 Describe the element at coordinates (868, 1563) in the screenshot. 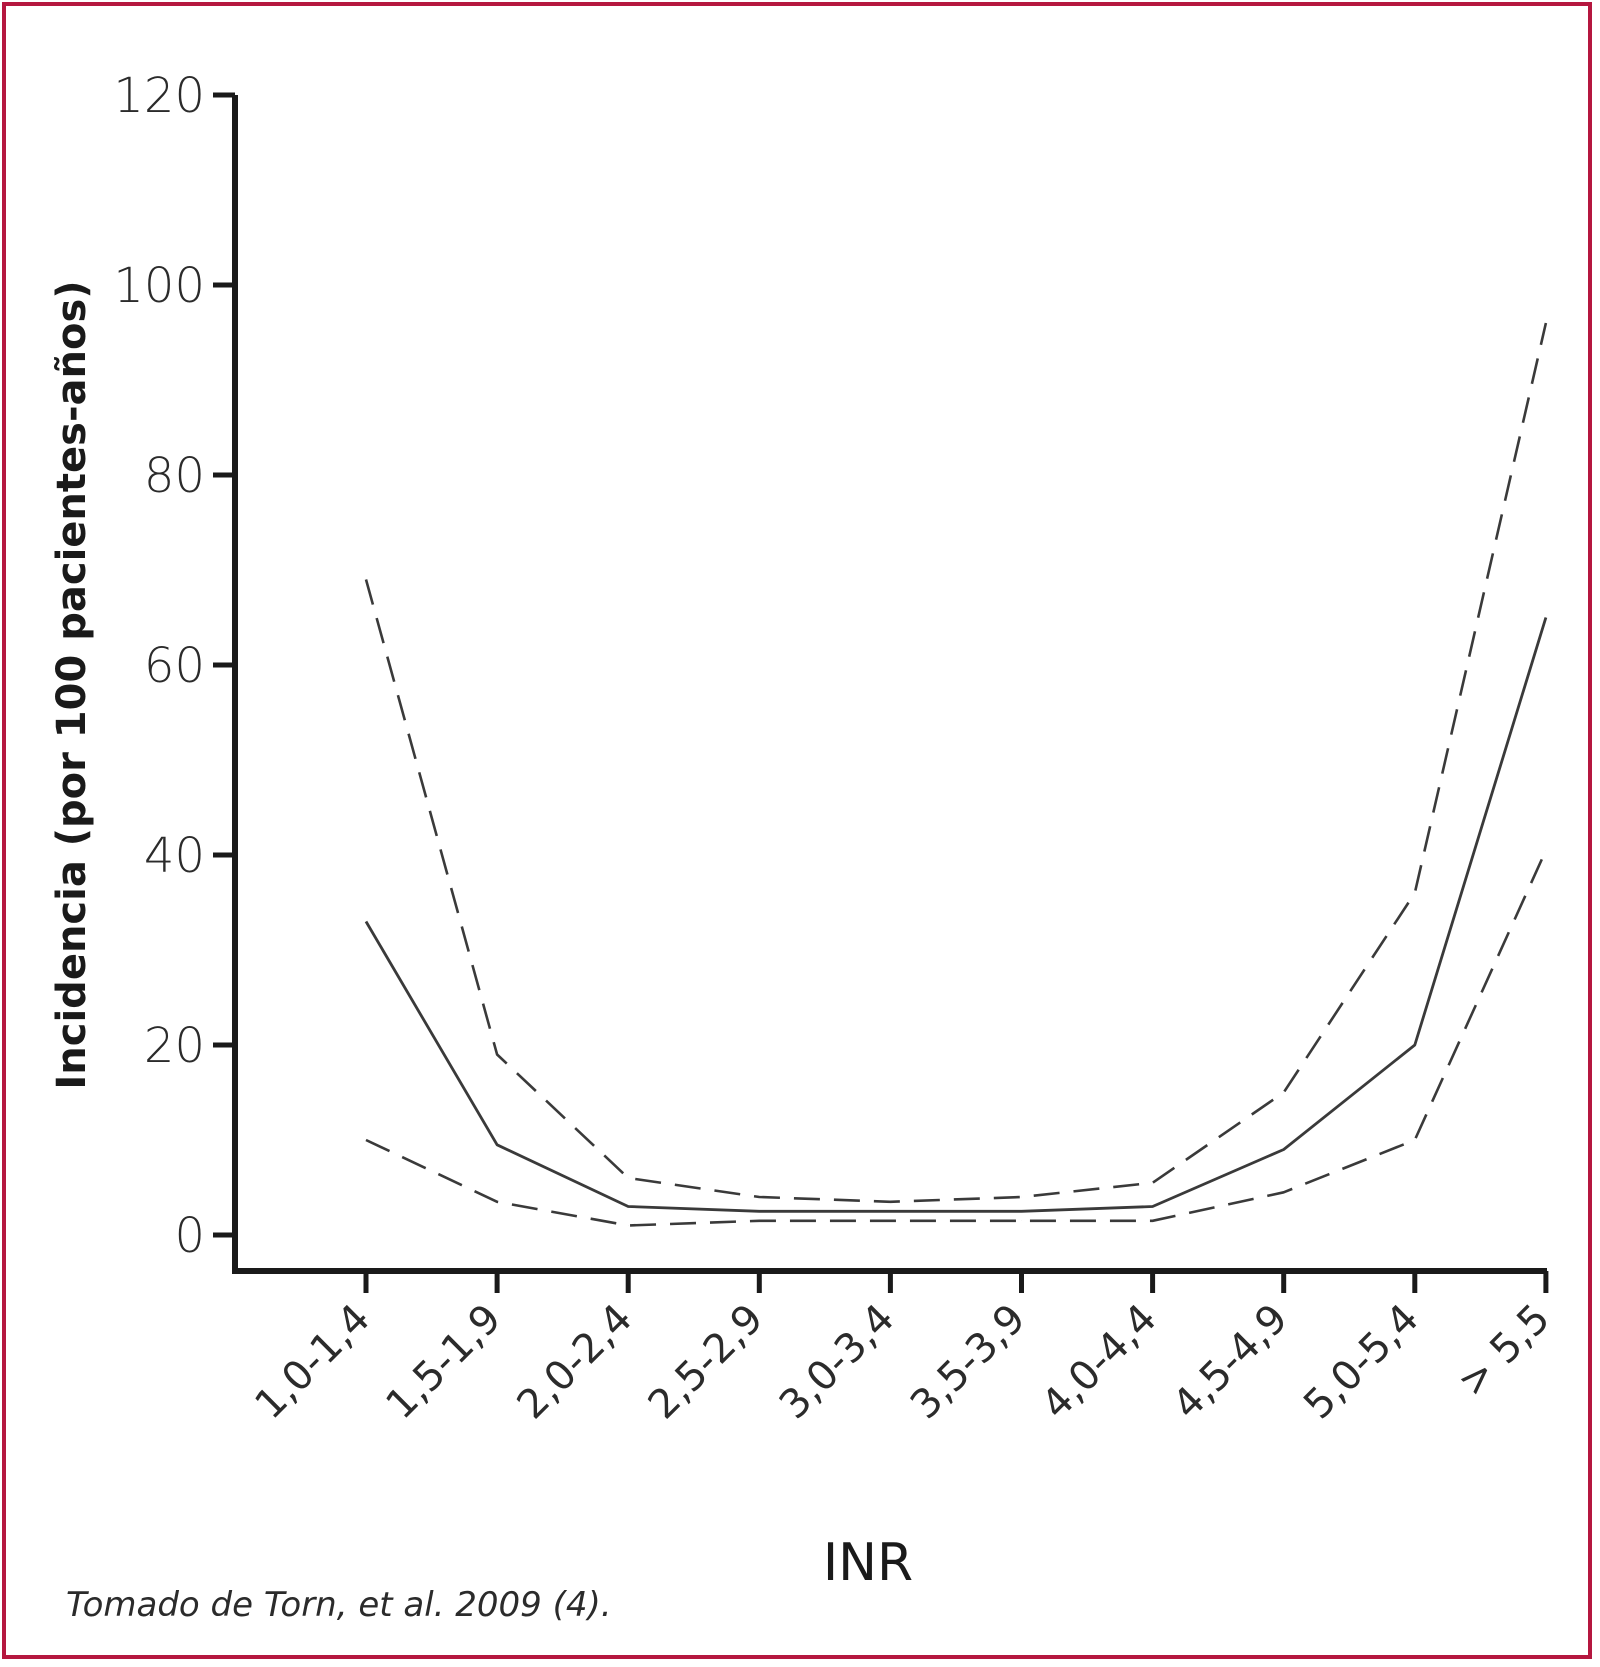

I see `x-axis-title: INR` at that location.